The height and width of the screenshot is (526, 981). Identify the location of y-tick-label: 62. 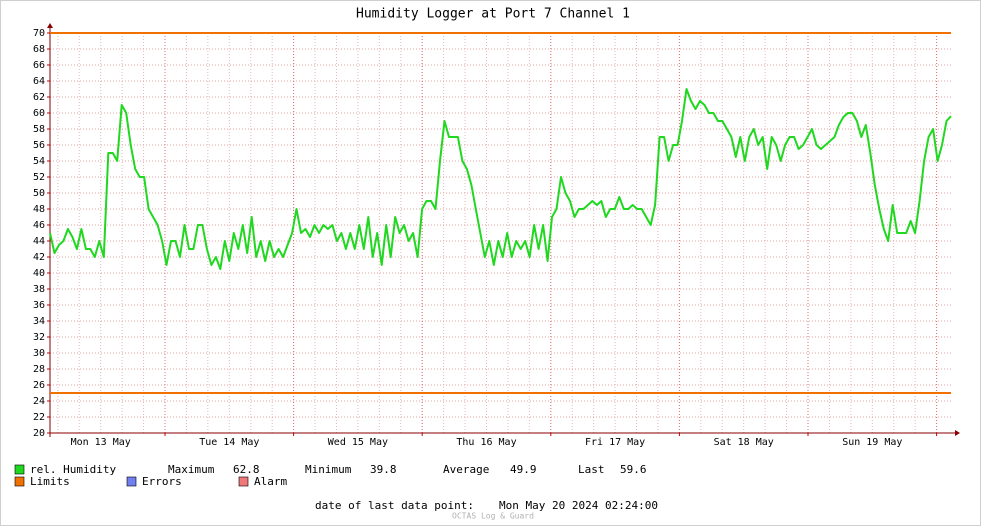
(39, 97).